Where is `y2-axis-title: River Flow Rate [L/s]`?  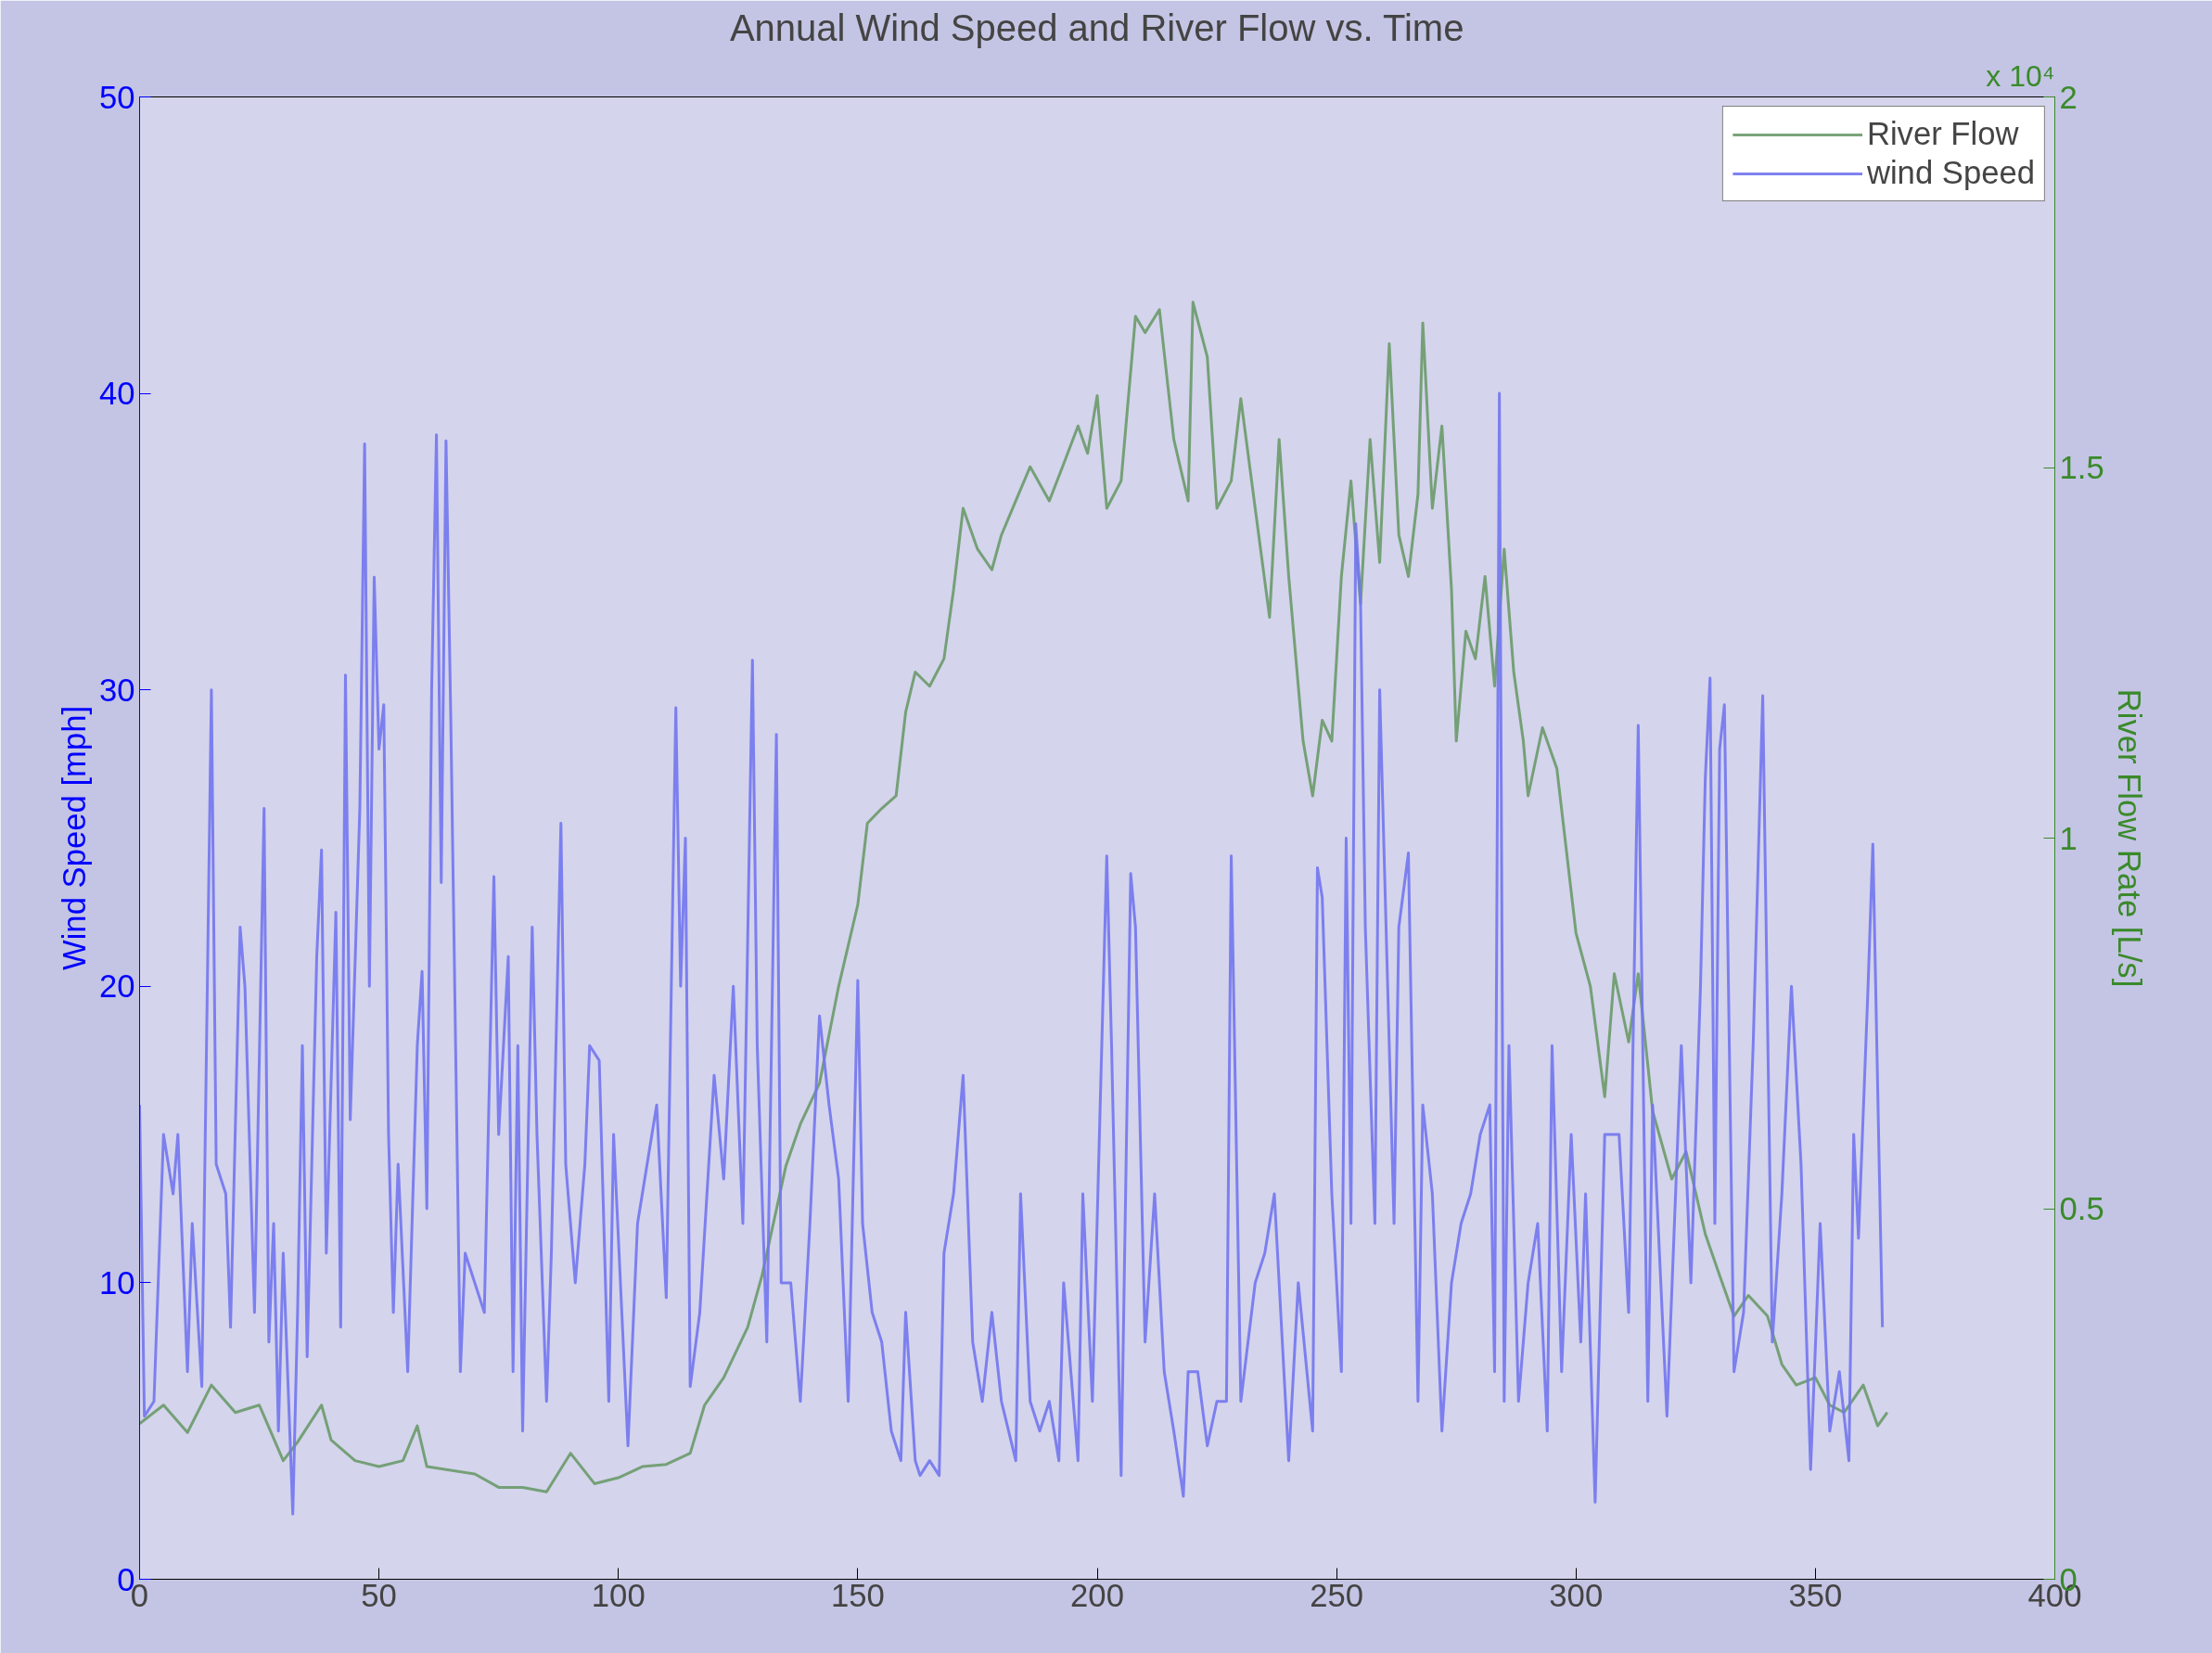
y2-axis-title: River Flow Rate [L/s] is located at coordinates (2129, 838).